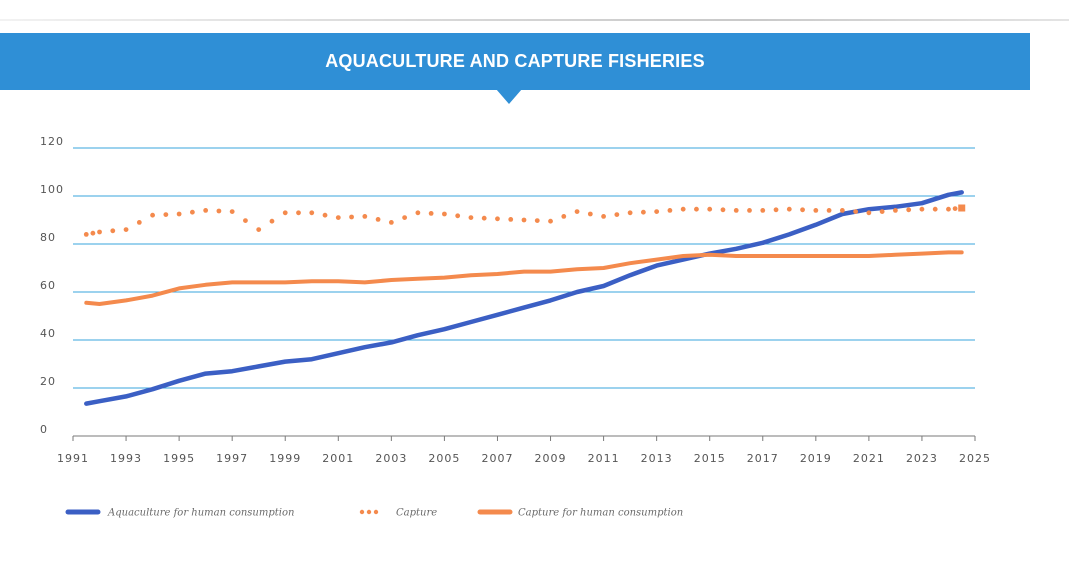 The image size is (1069, 569). What do you see at coordinates (391, 458) in the screenshot?
I see `x-tick-label: 2003` at bounding box center [391, 458].